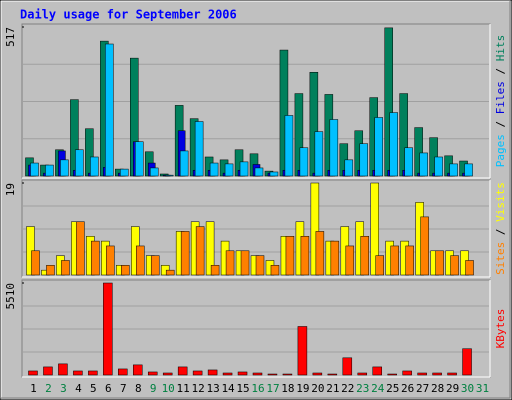 Image resolution: width=512 pixels, height=400 pixels. I want to click on x-tick-label: 1, so click(33, 388).